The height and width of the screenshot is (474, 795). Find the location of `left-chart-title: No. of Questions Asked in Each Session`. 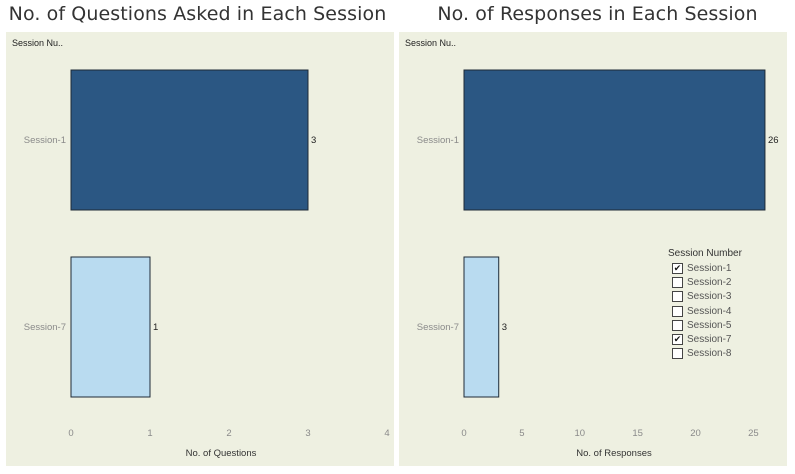

left-chart-title: No. of Questions Asked in Each Session is located at coordinates (197, 14).